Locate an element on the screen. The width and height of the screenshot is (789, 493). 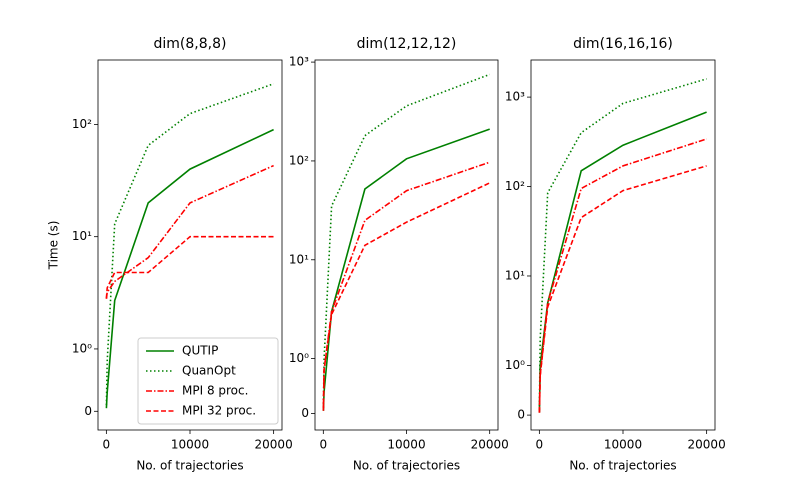
legend-label: QUTIP is located at coordinates (200, 351).